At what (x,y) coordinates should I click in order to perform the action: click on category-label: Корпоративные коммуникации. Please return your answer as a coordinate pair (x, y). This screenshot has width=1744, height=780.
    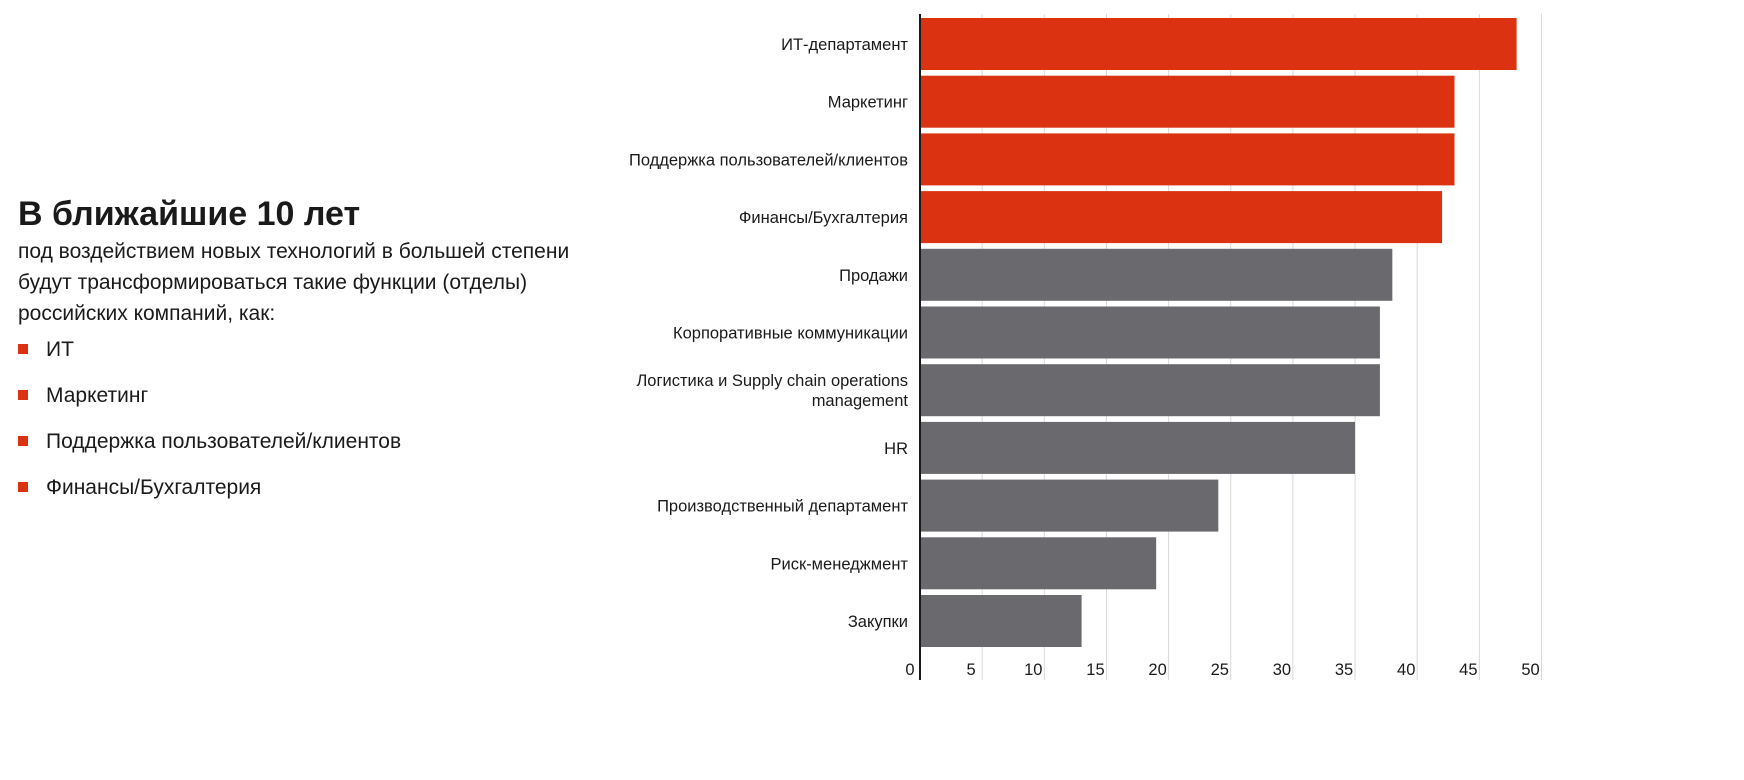
    Looking at the image, I should click on (790, 334).